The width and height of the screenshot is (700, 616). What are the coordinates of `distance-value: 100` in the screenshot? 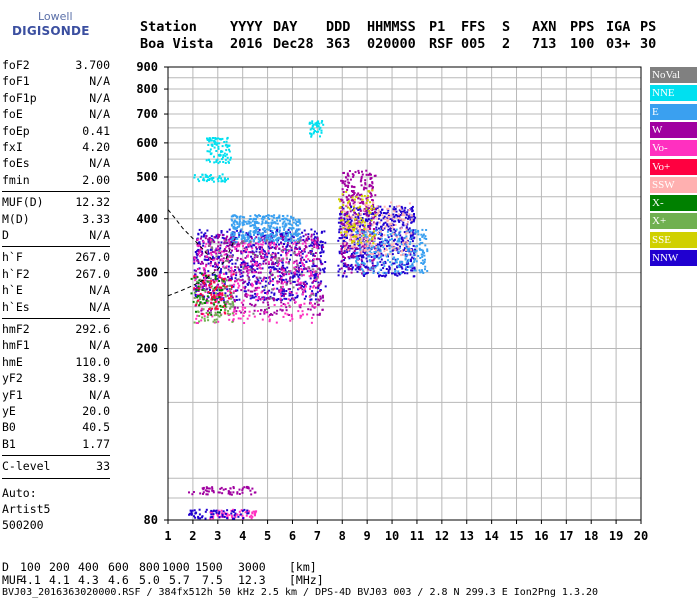 It's located at (30, 567).